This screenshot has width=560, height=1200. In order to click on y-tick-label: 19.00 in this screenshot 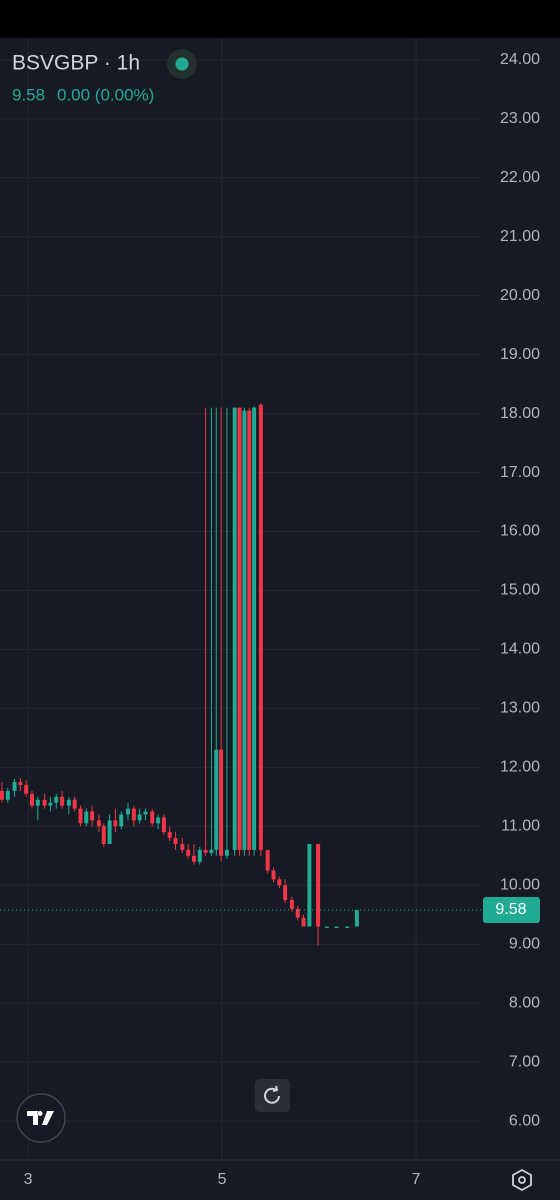, I will do `click(520, 354)`.